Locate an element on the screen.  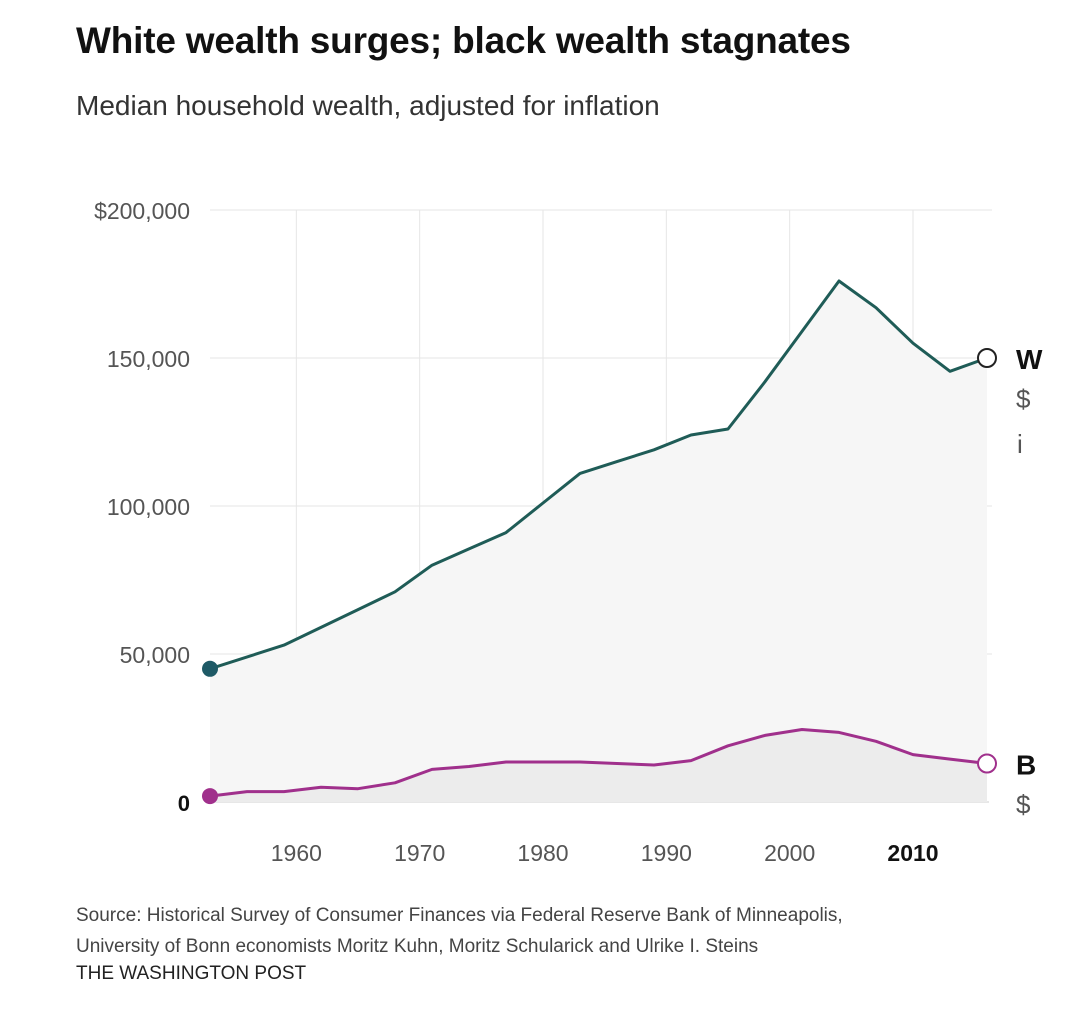
white-series-start-point is located at coordinates (210, 668).